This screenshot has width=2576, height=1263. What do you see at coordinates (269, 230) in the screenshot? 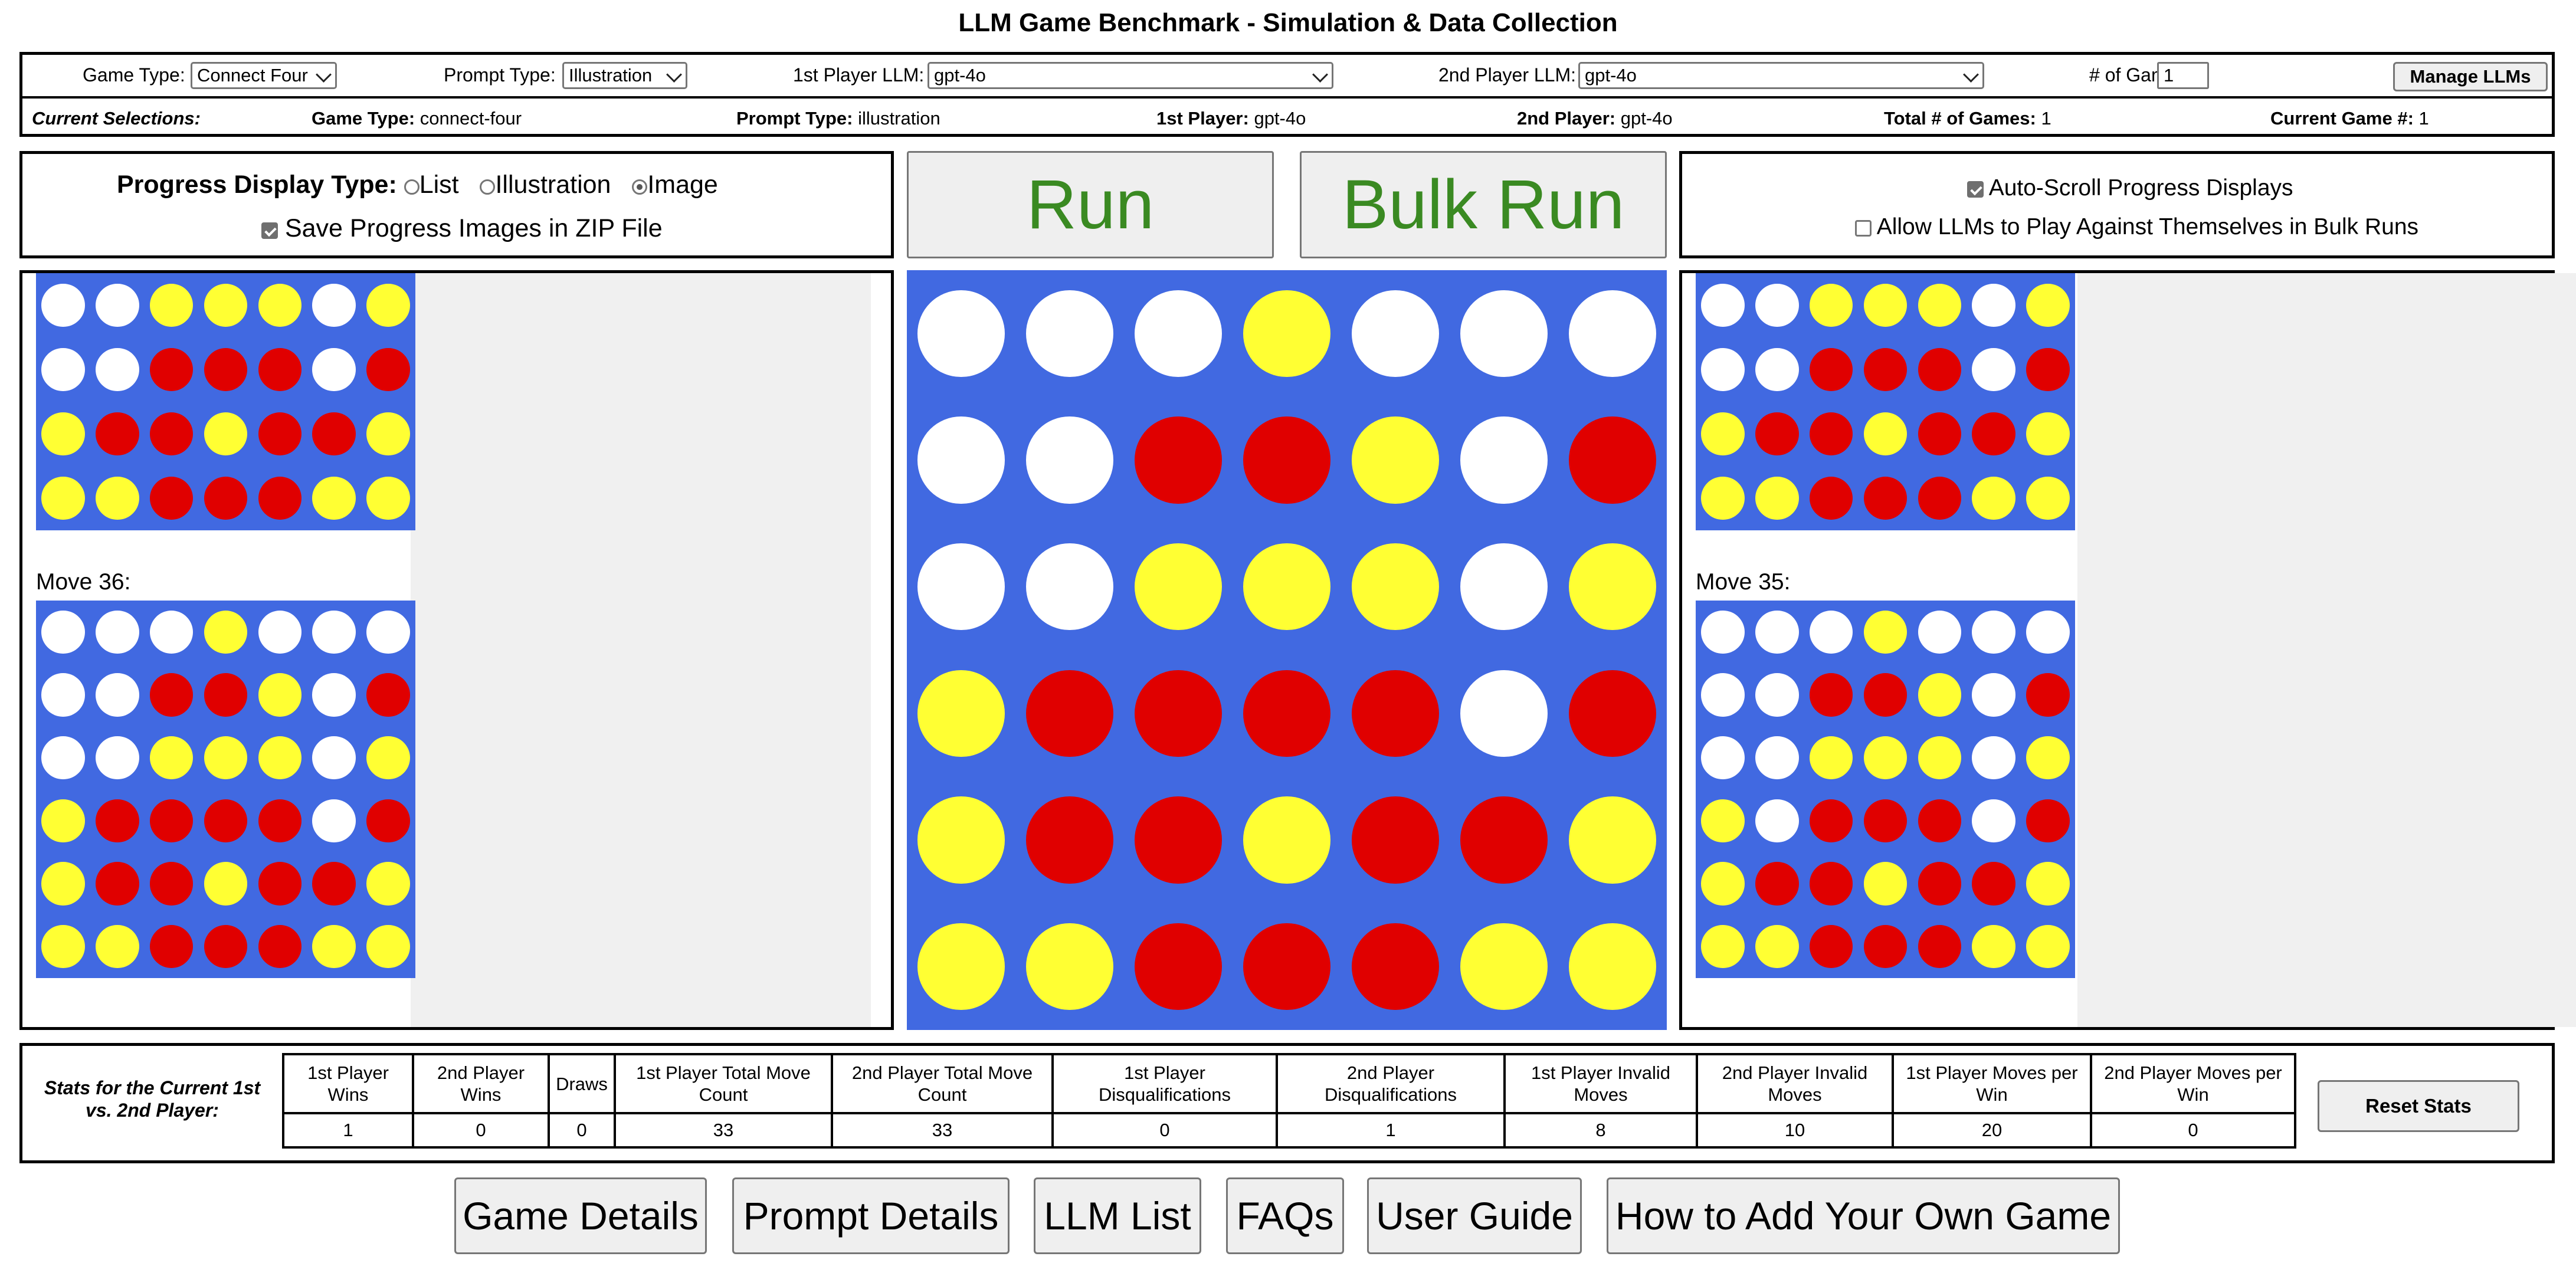
I see `save-zip-checkbox` at bounding box center [269, 230].